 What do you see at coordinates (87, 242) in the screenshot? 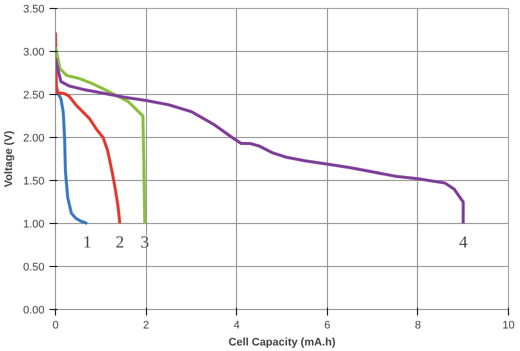
I see `series-label: 1` at bounding box center [87, 242].